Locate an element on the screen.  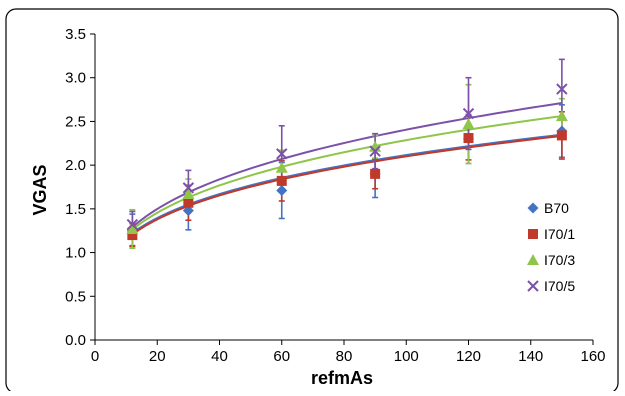
x-tick-label: 140 is located at coordinates (530, 356).